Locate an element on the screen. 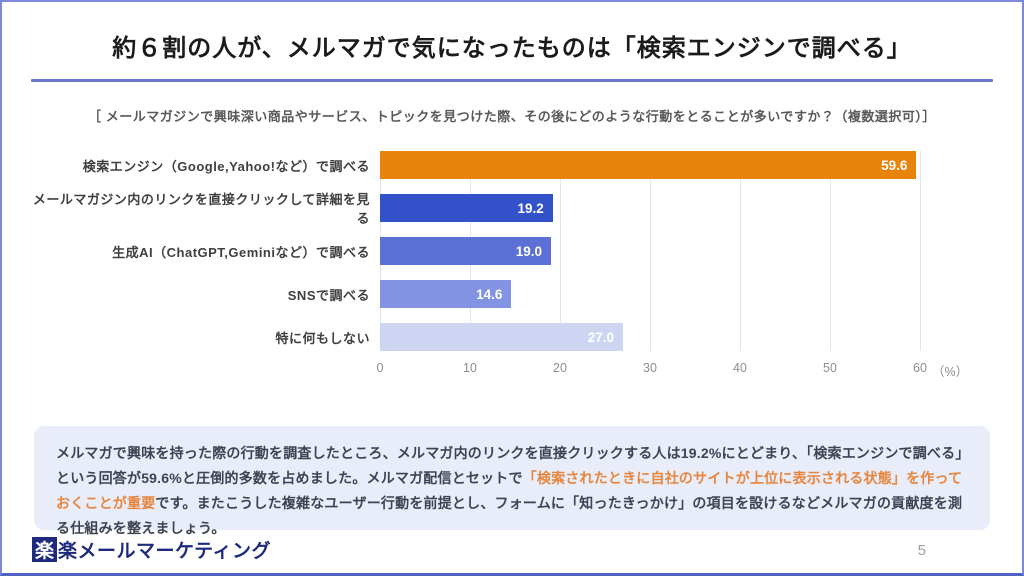  bar-track: 14.6 is located at coordinates (650, 294).